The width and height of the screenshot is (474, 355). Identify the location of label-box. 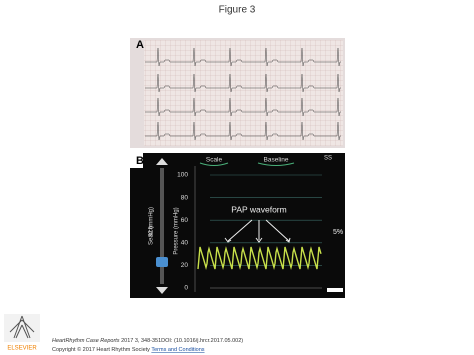
(136, 160).